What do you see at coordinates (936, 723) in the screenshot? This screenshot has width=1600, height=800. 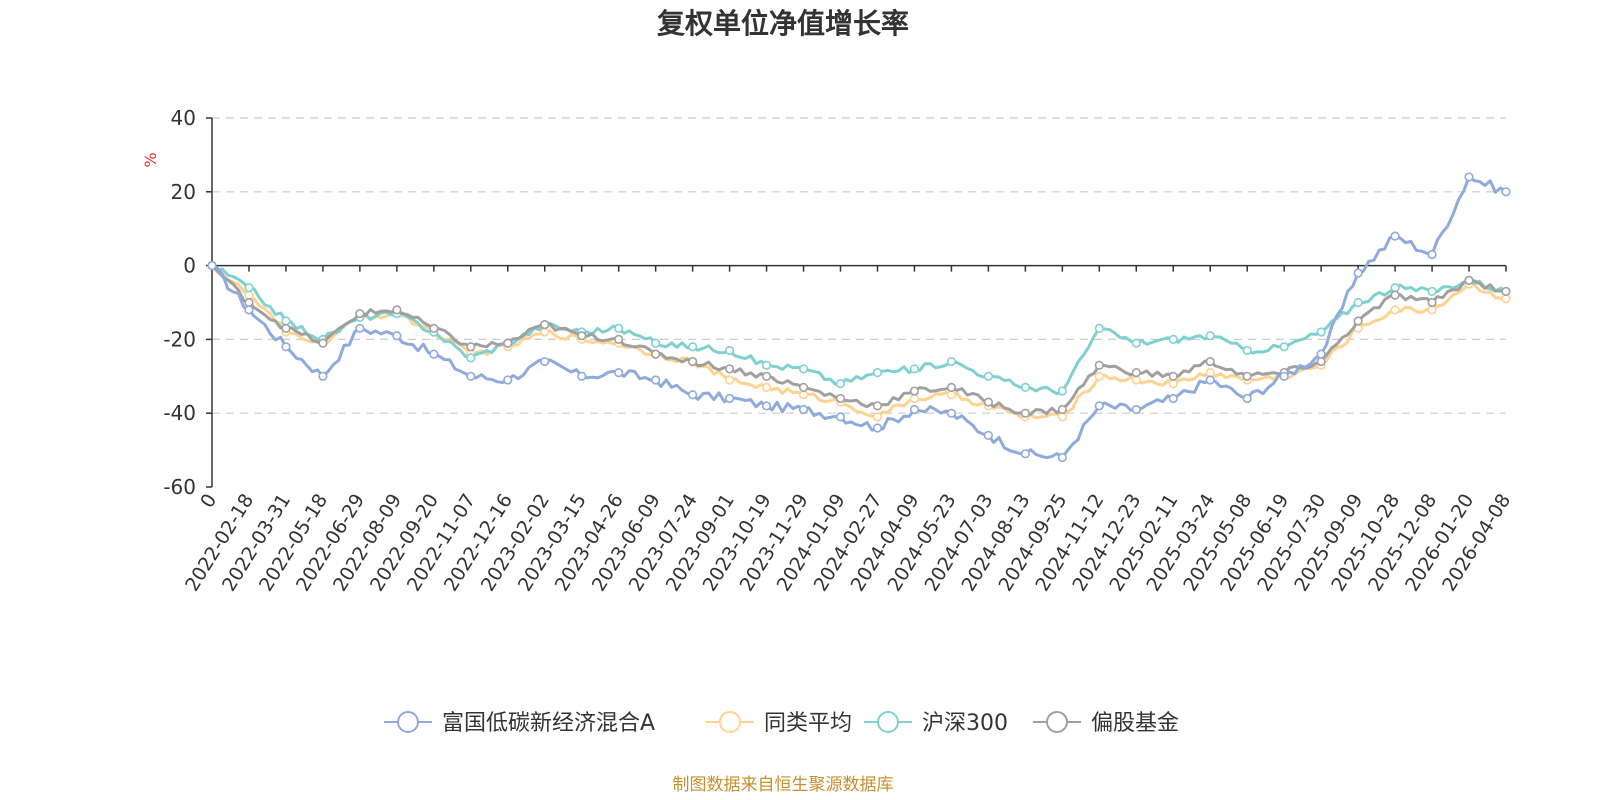 I see `legend-item: 沪深300` at bounding box center [936, 723].